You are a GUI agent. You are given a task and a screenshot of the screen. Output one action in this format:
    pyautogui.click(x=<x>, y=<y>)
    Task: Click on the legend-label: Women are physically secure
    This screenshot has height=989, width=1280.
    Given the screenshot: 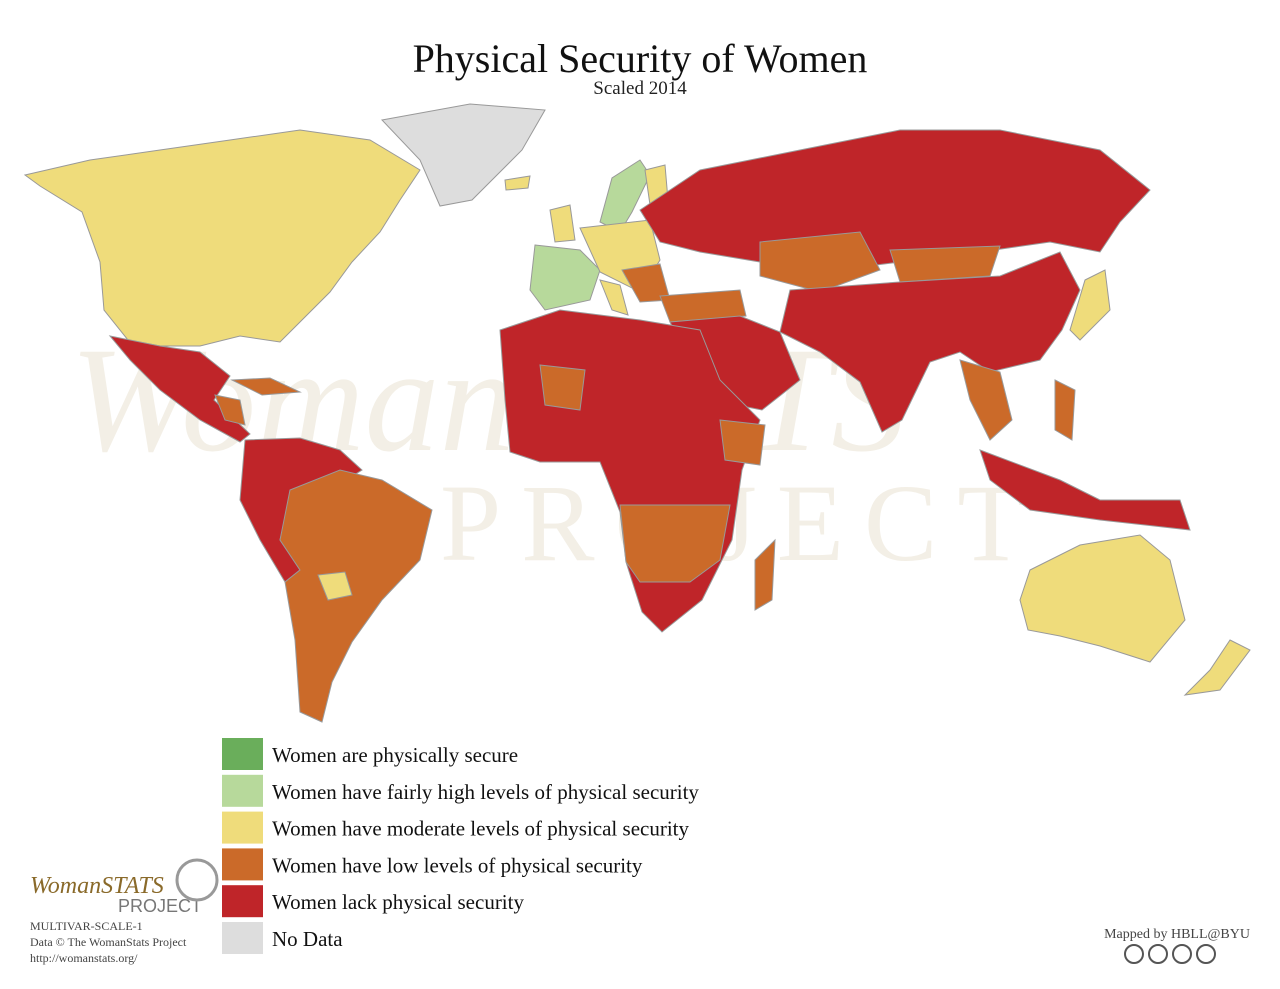 What is the action you would take?
    pyautogui.click(x=395, y=755)
    